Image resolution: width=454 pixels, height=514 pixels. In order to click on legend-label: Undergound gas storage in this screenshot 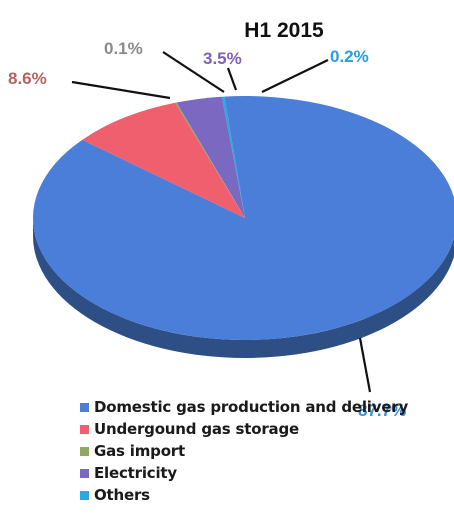, I will do `click(196, 429)`.